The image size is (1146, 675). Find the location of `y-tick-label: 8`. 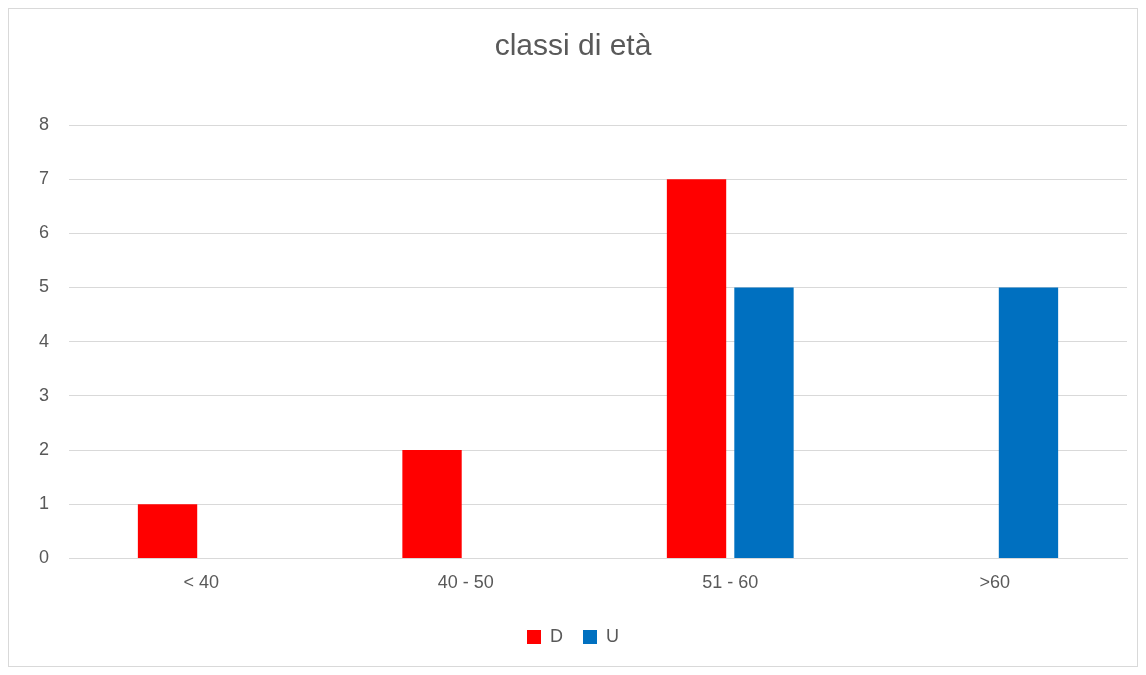

y-tick-label: 8 is located at coordinates (44, 123).